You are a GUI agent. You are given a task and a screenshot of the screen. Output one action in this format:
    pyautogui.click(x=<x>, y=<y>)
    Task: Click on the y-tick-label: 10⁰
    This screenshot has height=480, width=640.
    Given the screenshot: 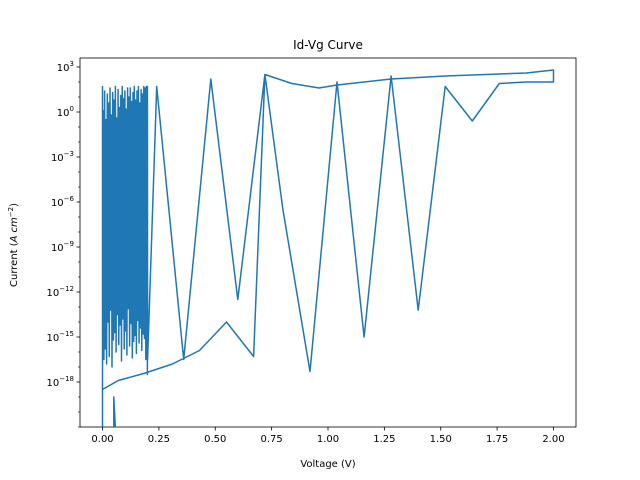 What is the action you would take?
    pyautogui.click(x=65, y=112)
    